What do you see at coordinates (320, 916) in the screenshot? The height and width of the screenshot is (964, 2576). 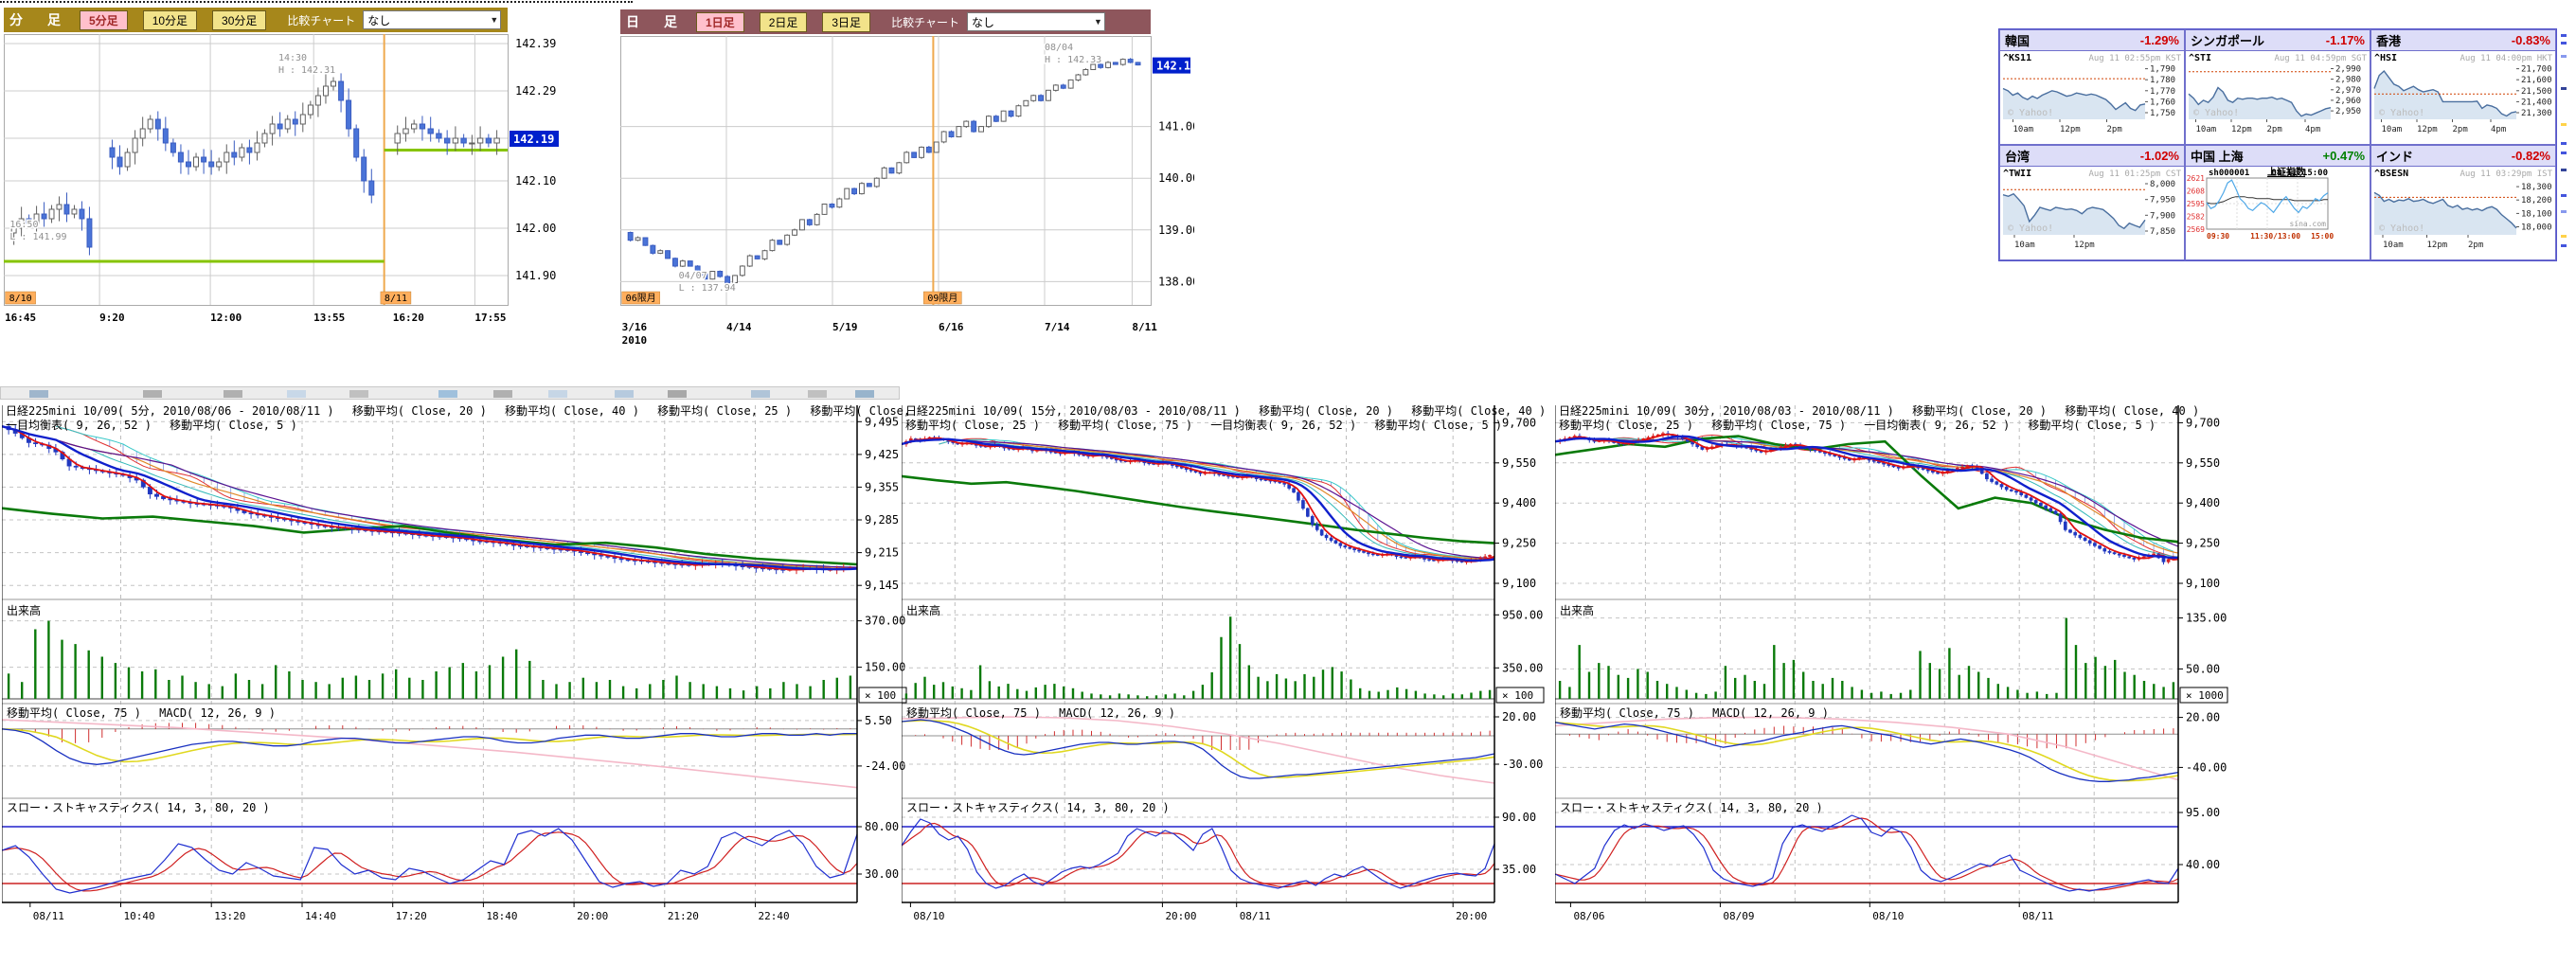 I see `time-axis-label: 14:40` at bounding box center [320, 916].